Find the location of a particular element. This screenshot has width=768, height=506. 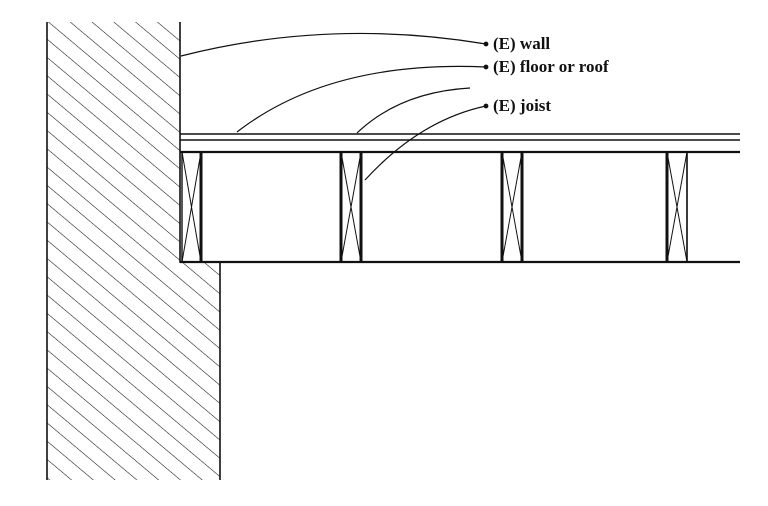

floor-leader-secondary is located at coordinates (413, 110).